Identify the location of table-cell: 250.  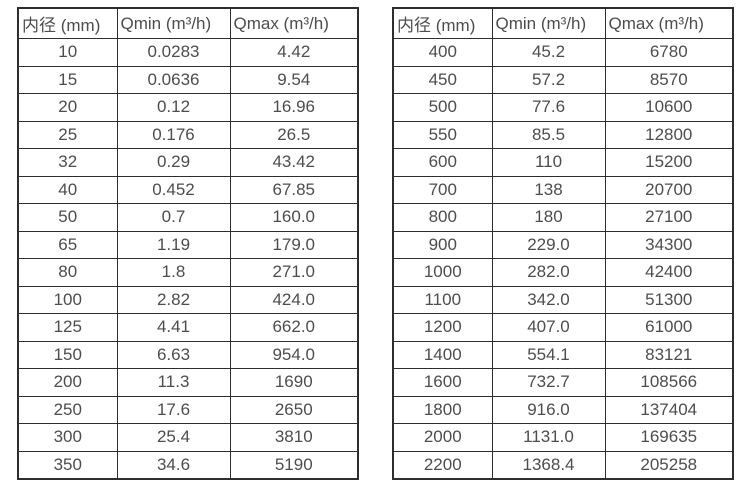
(67, 409).